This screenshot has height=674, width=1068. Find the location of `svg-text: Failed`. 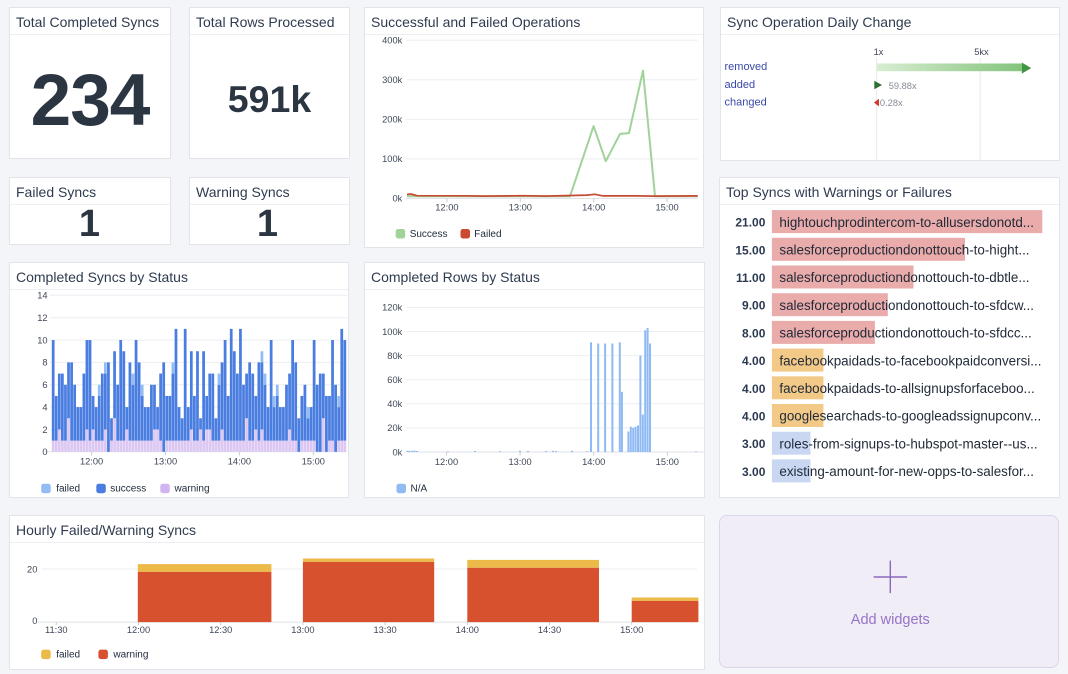

svg-text: Failed is located at coordinates (487, 234).